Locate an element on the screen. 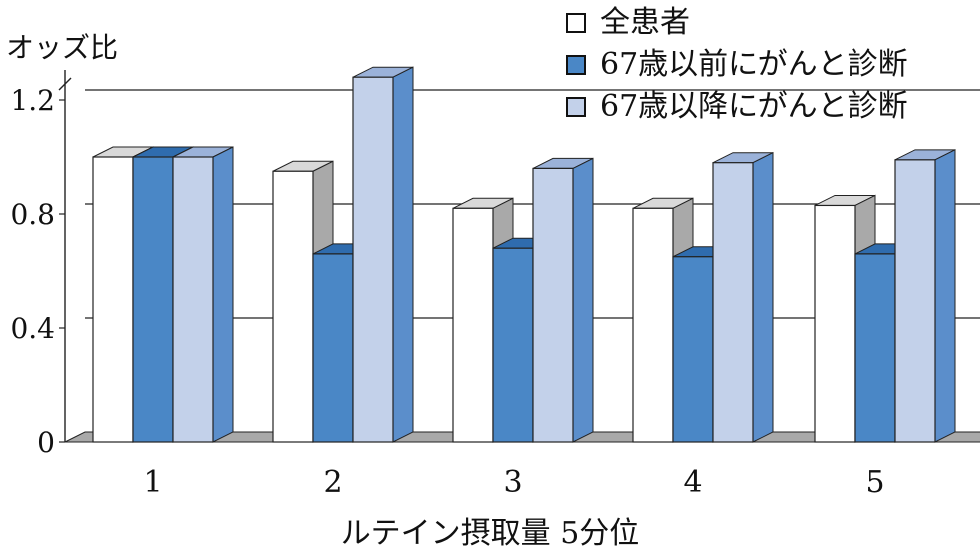 This screenshot has width=980, height=552. legend-swatch-all-patients is located at coordinates (576, 23).